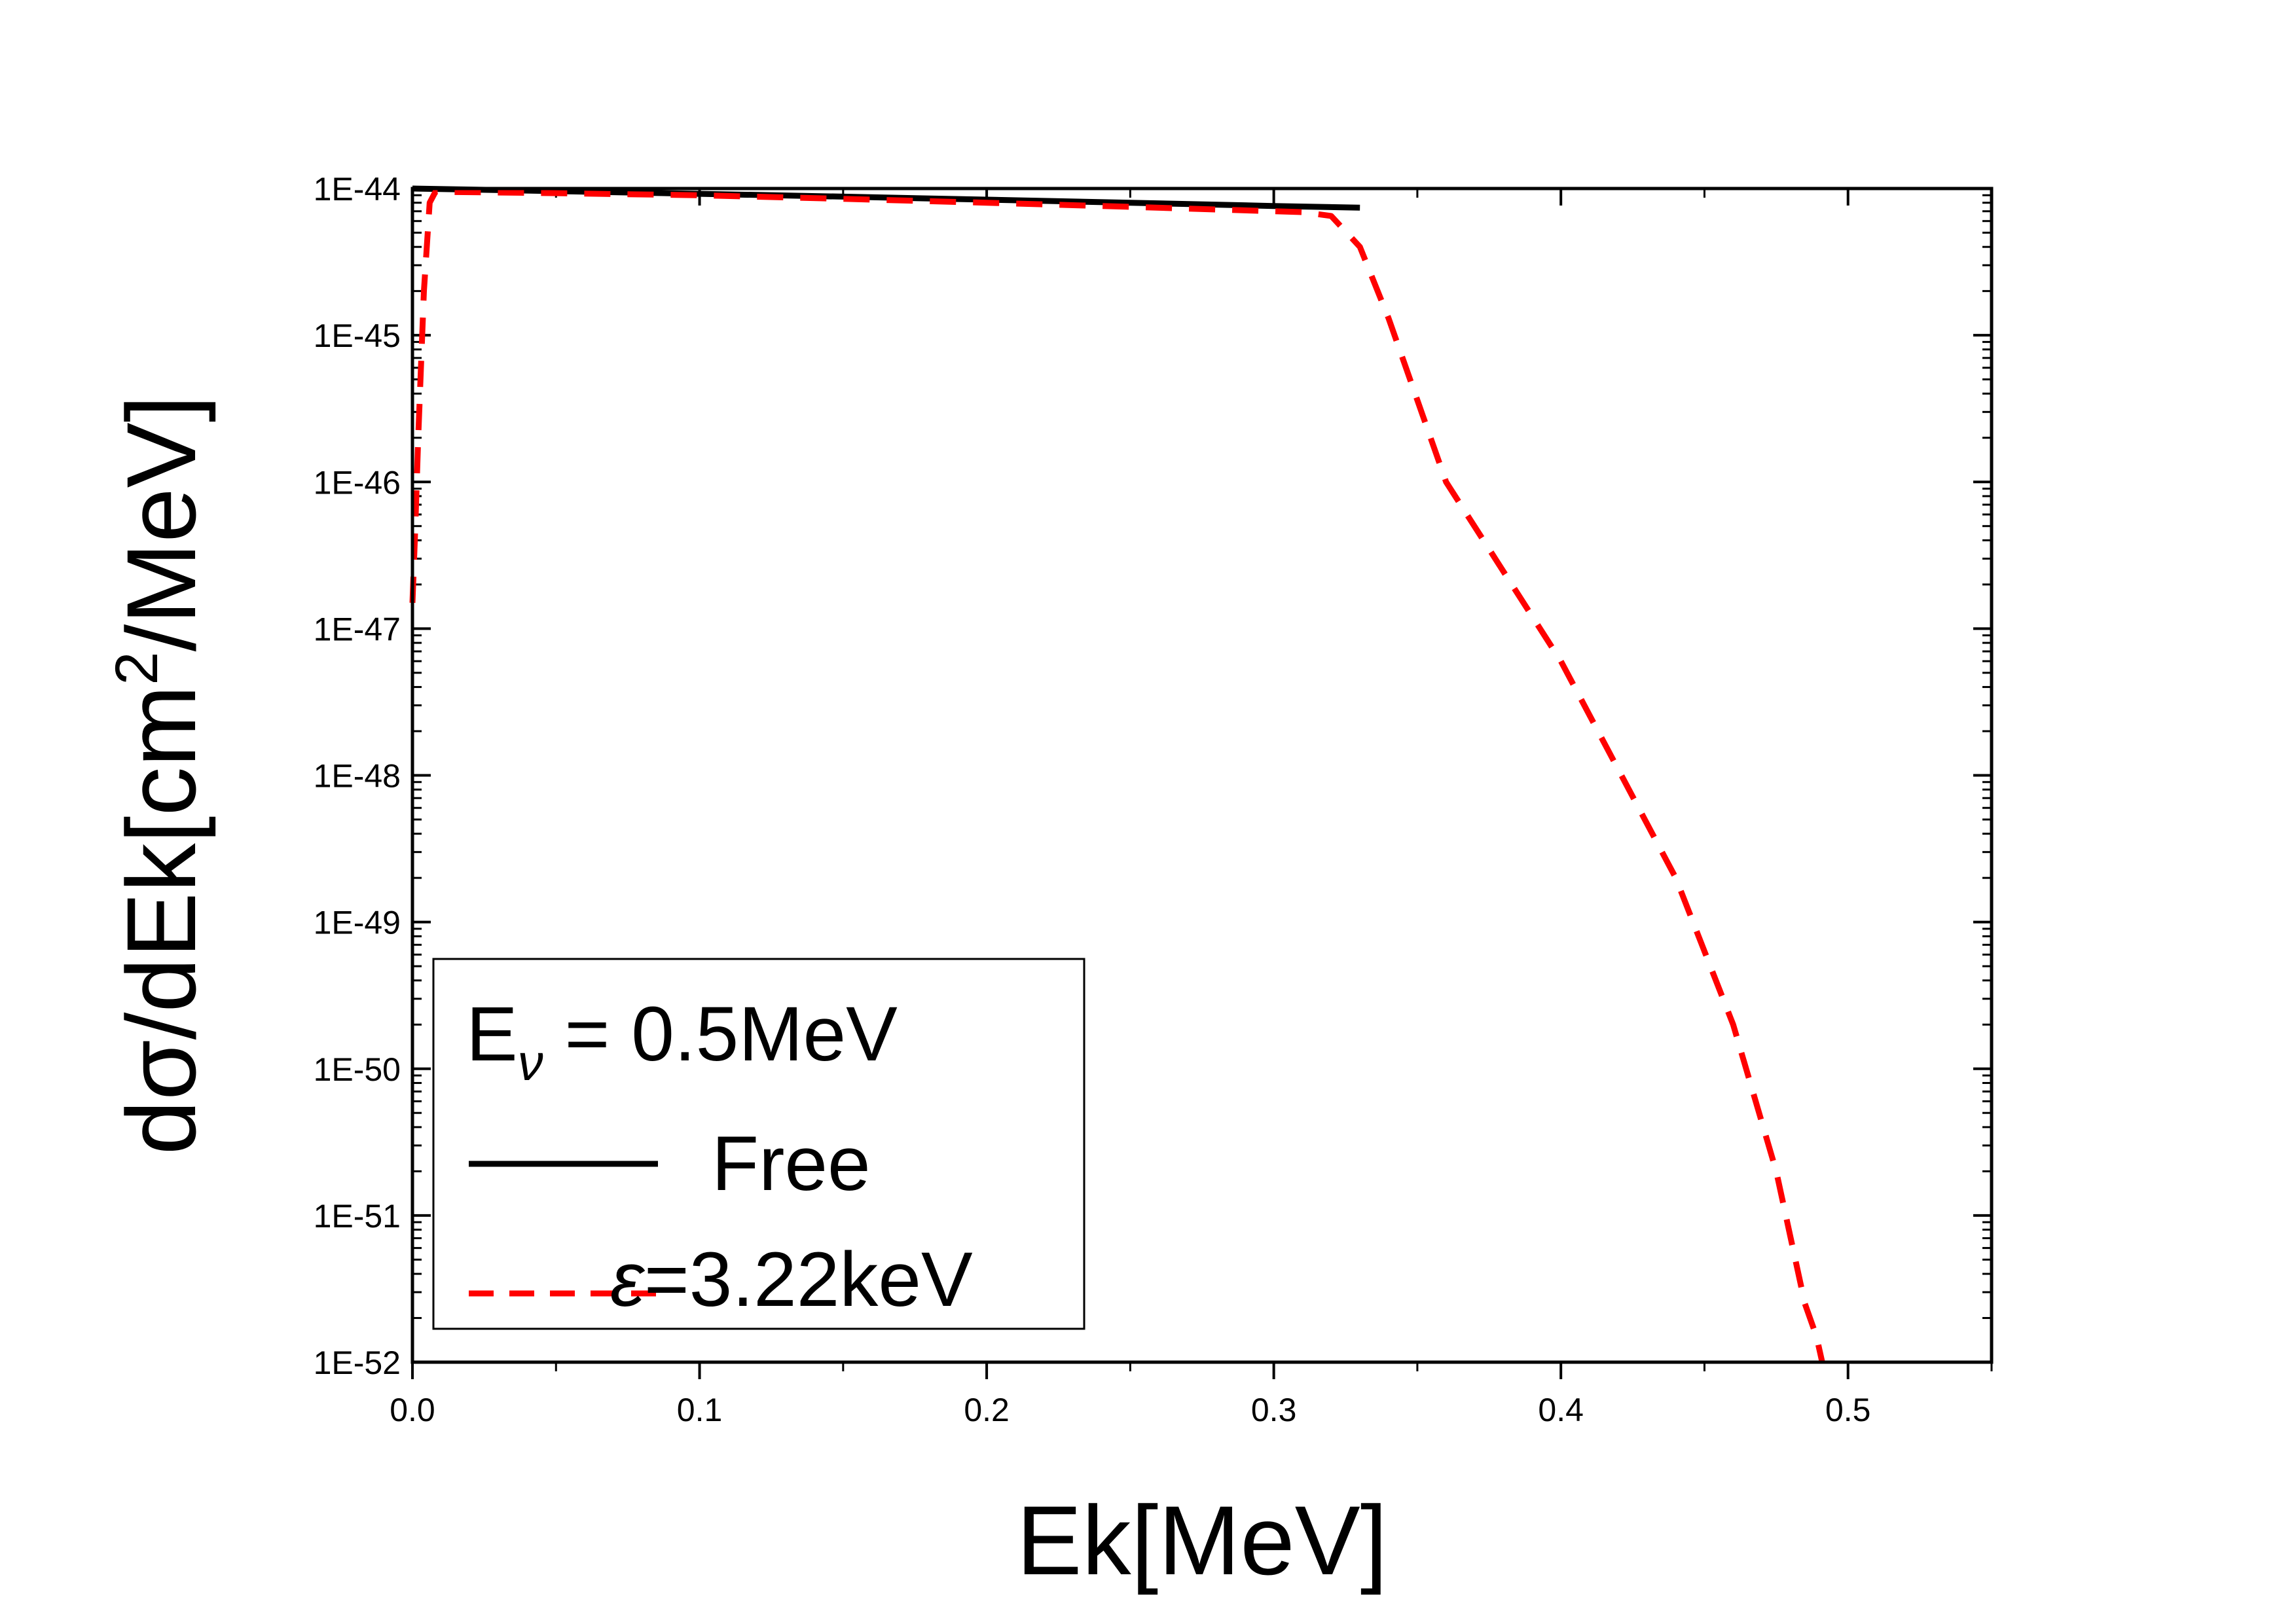 This screenshot has width=2296, height=1624. What do you see at coordinates (628, 1279) in the screenshot?
I see `legend-label-epsilon-symbol: ε` at bounding box center [628, 1279].